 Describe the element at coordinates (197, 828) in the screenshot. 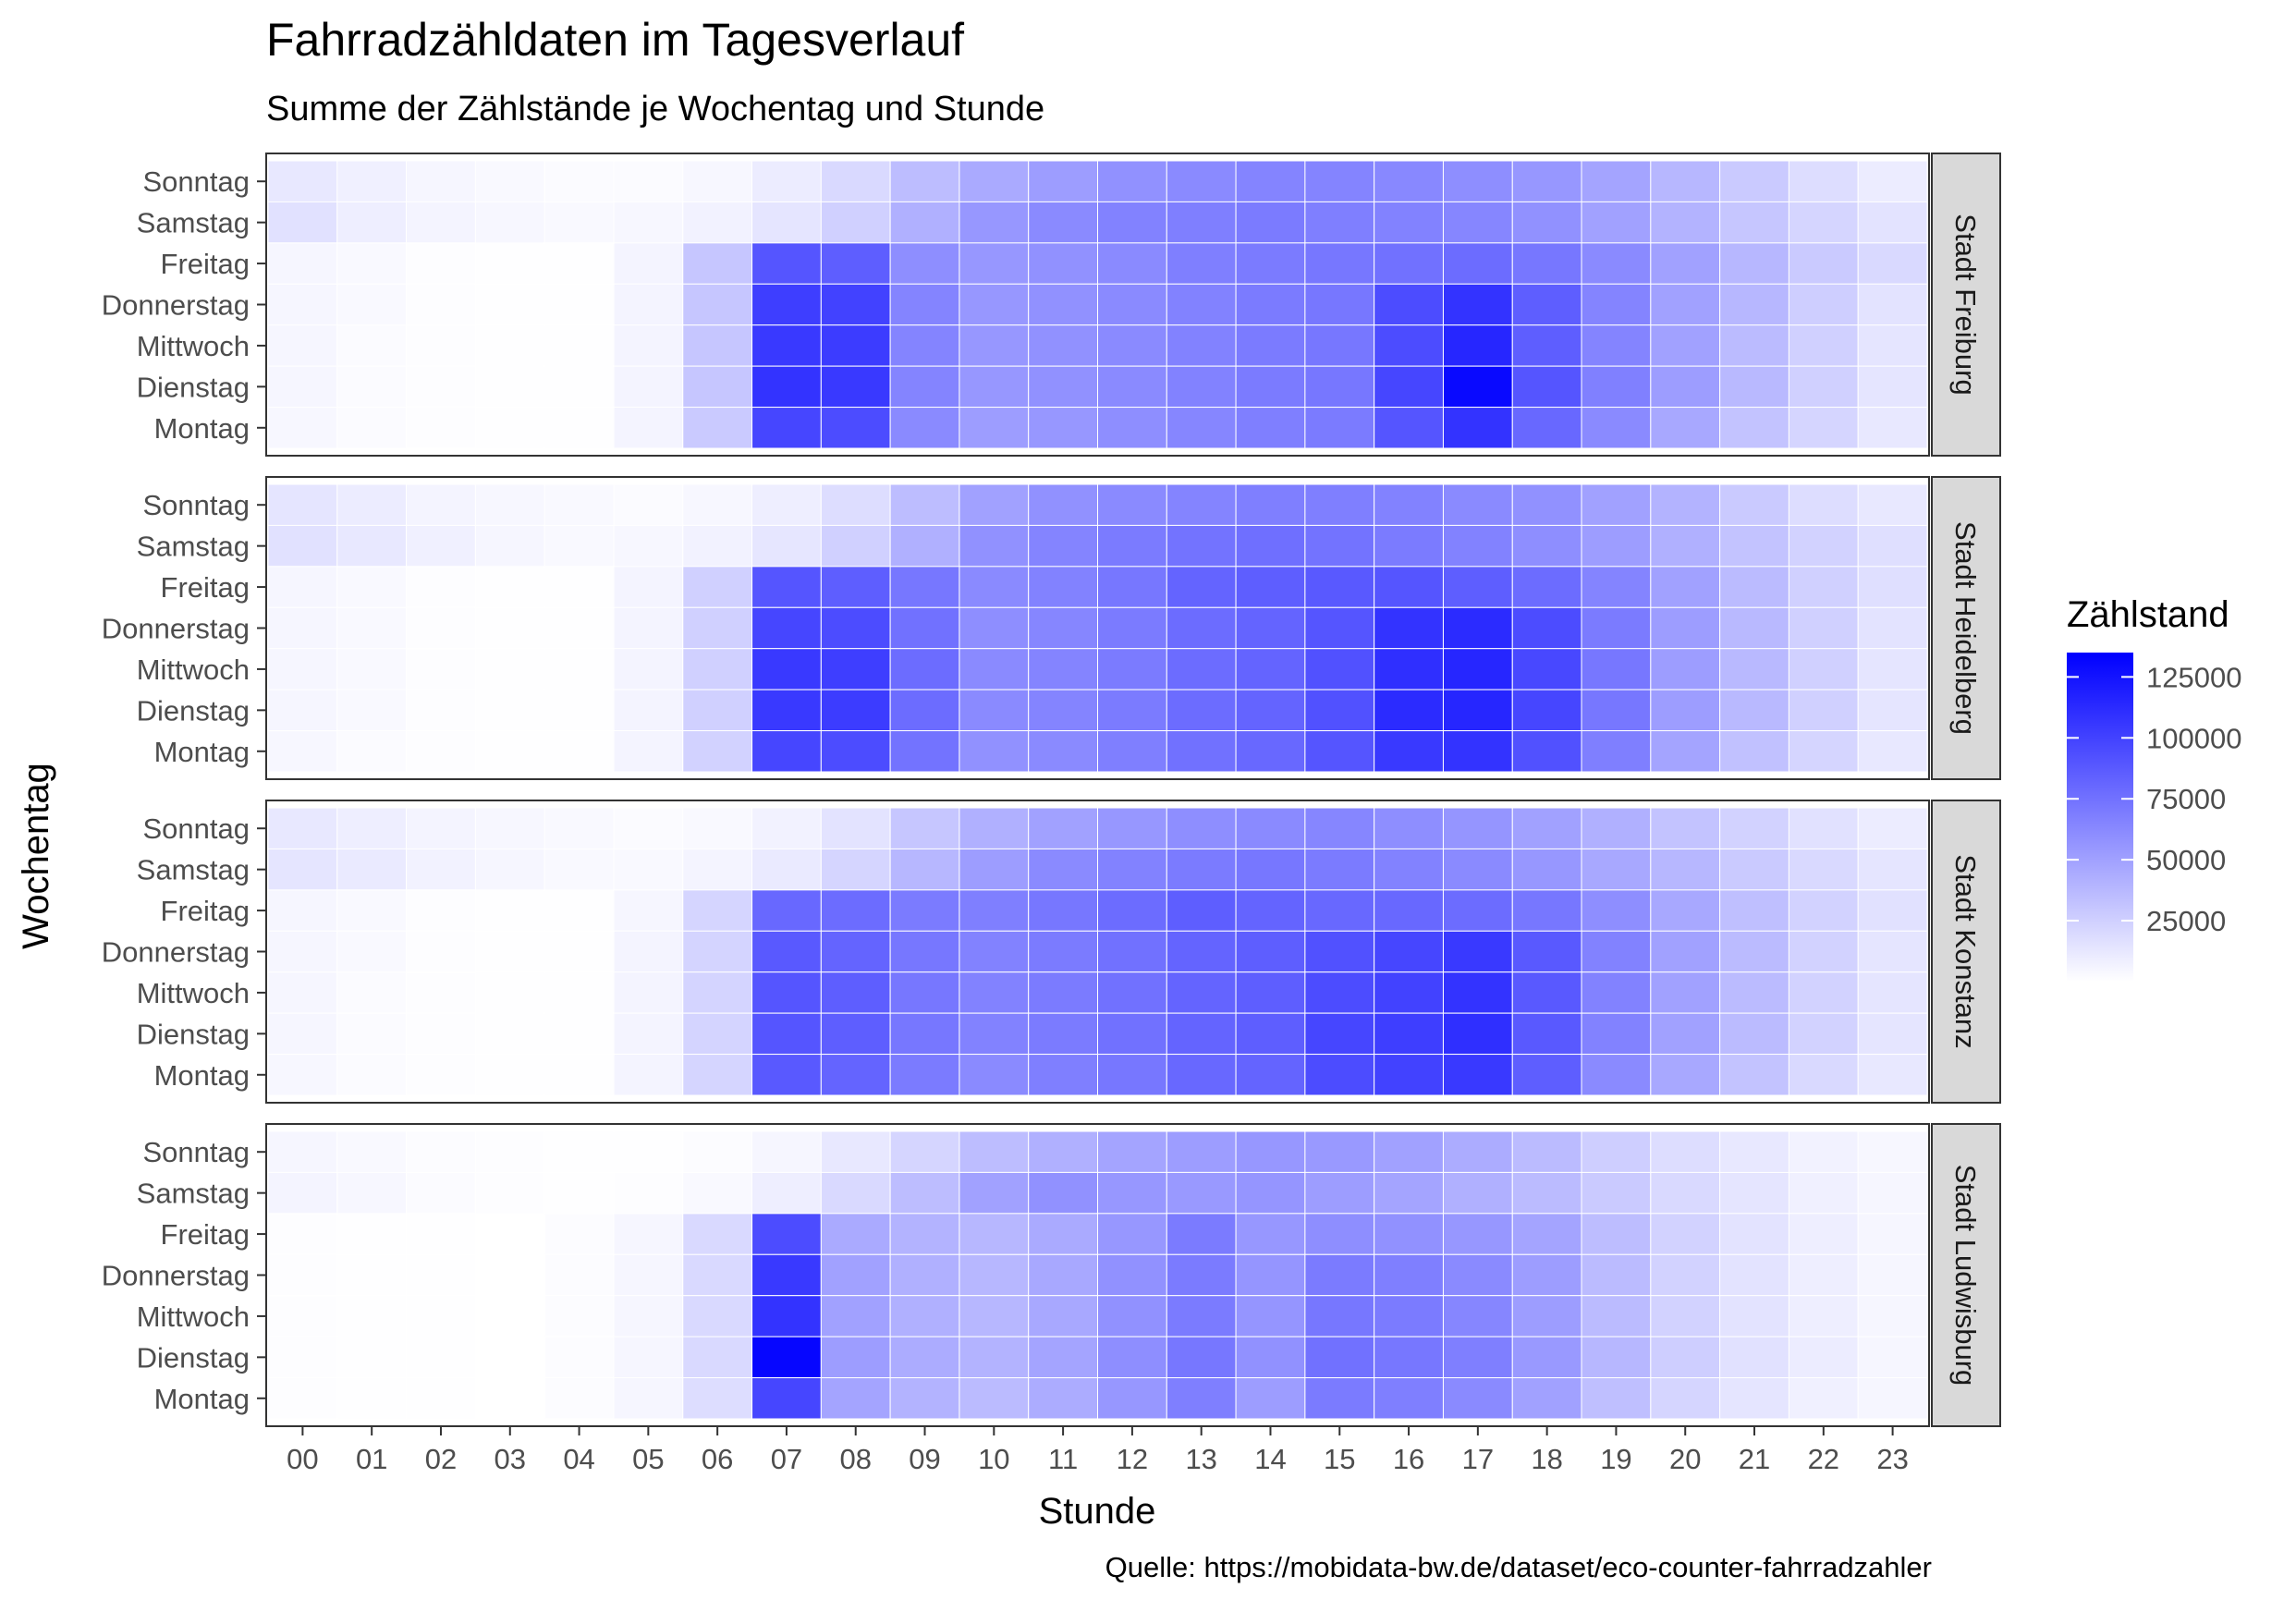

I see `y-tick-label: Sonntag` at that location.